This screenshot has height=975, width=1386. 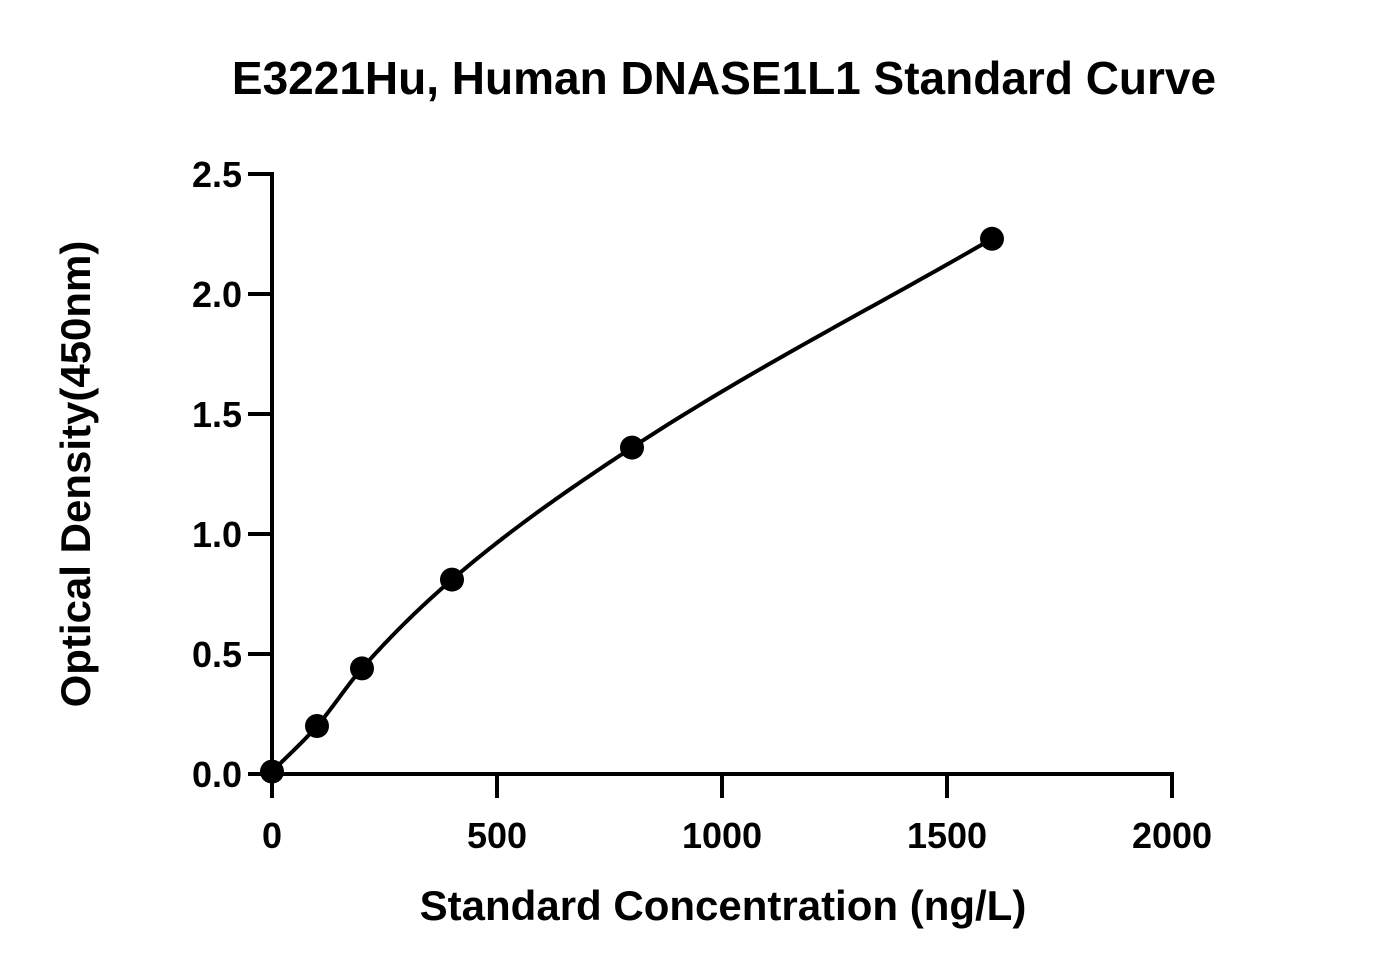 What do you see at coordinates (217, 414) in the screenshot?
I see `y-tick-label: 1.5` at bounding box center [217, 414].